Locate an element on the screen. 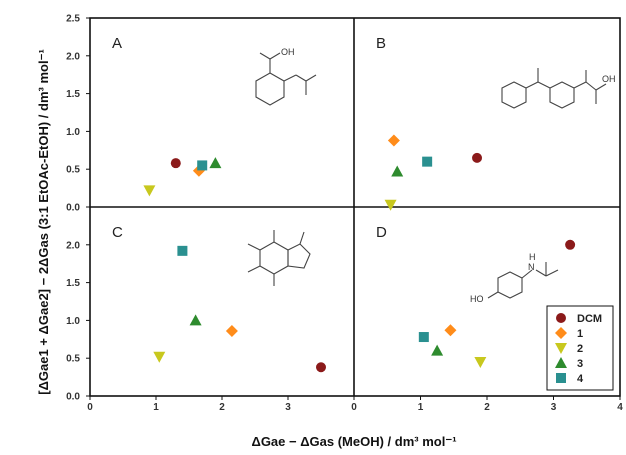  y-tick-label-bottom: 0.5 is located at coordinates (73, 359).